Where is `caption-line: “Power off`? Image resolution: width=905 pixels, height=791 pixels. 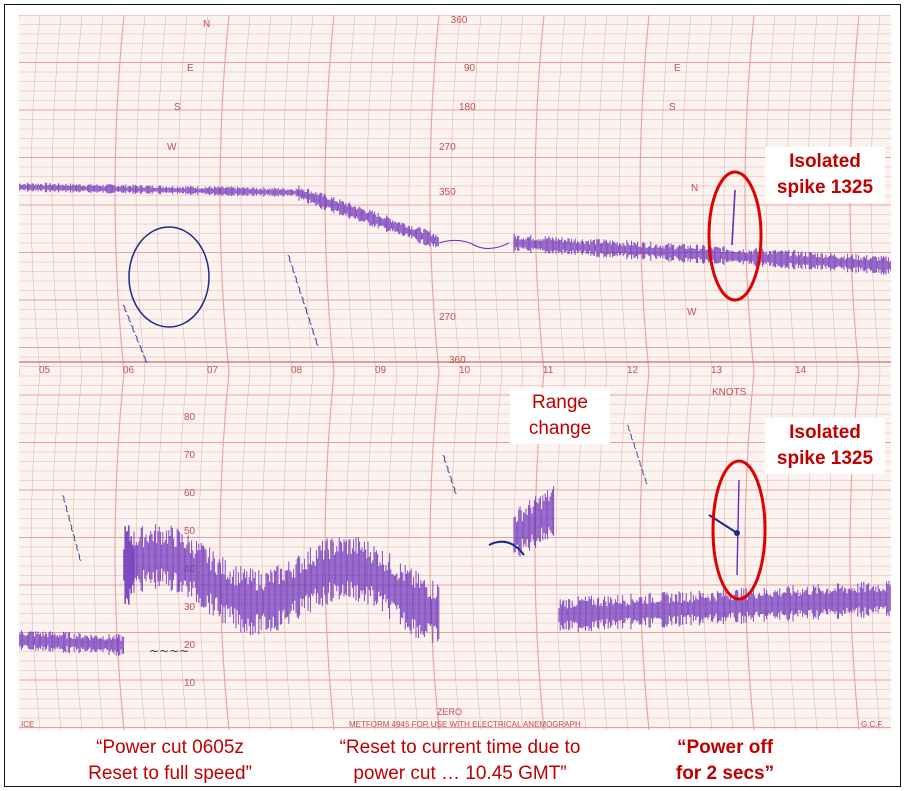
caption-line: “Power off is located at coordinates (725, 747).